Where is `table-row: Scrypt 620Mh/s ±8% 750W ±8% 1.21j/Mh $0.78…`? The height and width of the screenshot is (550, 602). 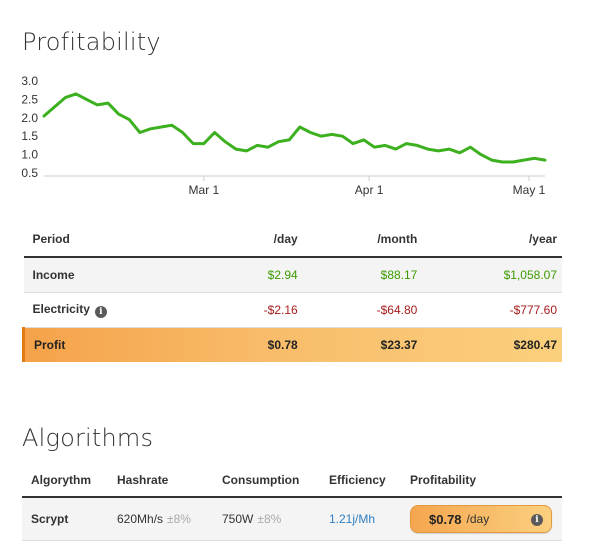
table-row: Scrypt 620Mh/s ±8% 750W ±8% 1.21j/Mh $0.78… is located at coordinates (292, 519).